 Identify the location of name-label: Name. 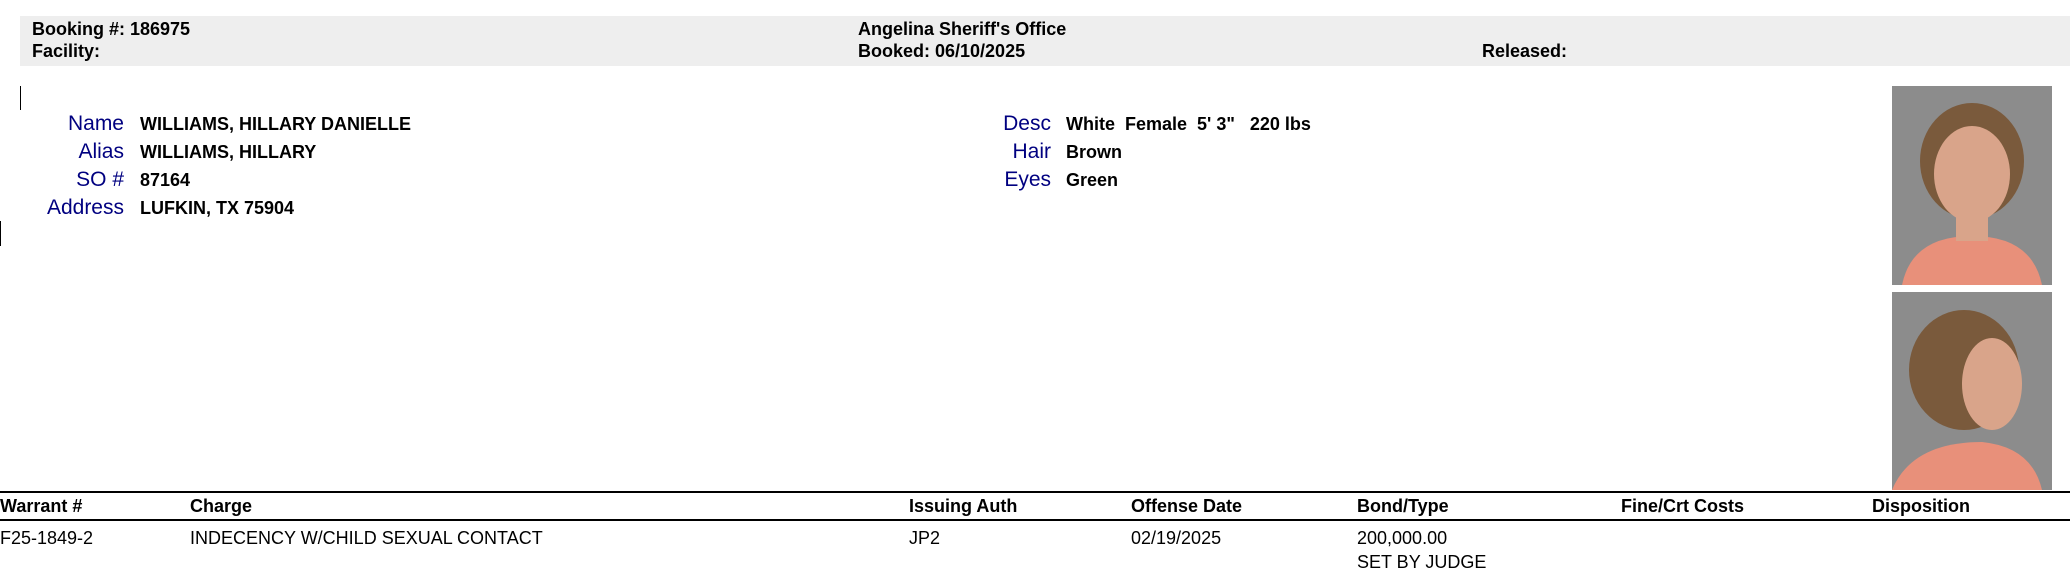
(95, 123).